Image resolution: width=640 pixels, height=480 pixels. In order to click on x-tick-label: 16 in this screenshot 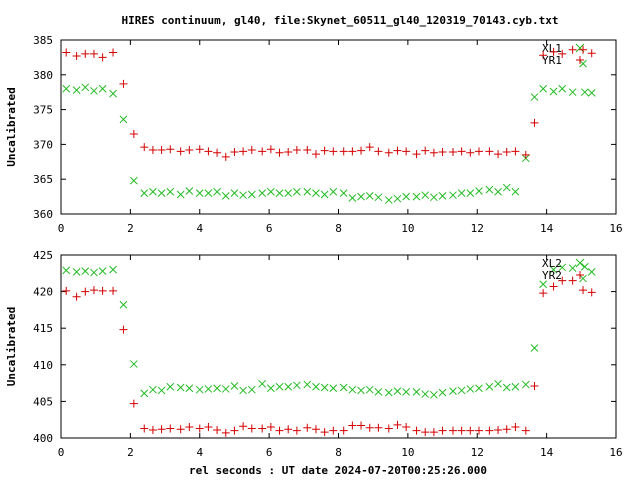, I will do `click(615, 452)`.